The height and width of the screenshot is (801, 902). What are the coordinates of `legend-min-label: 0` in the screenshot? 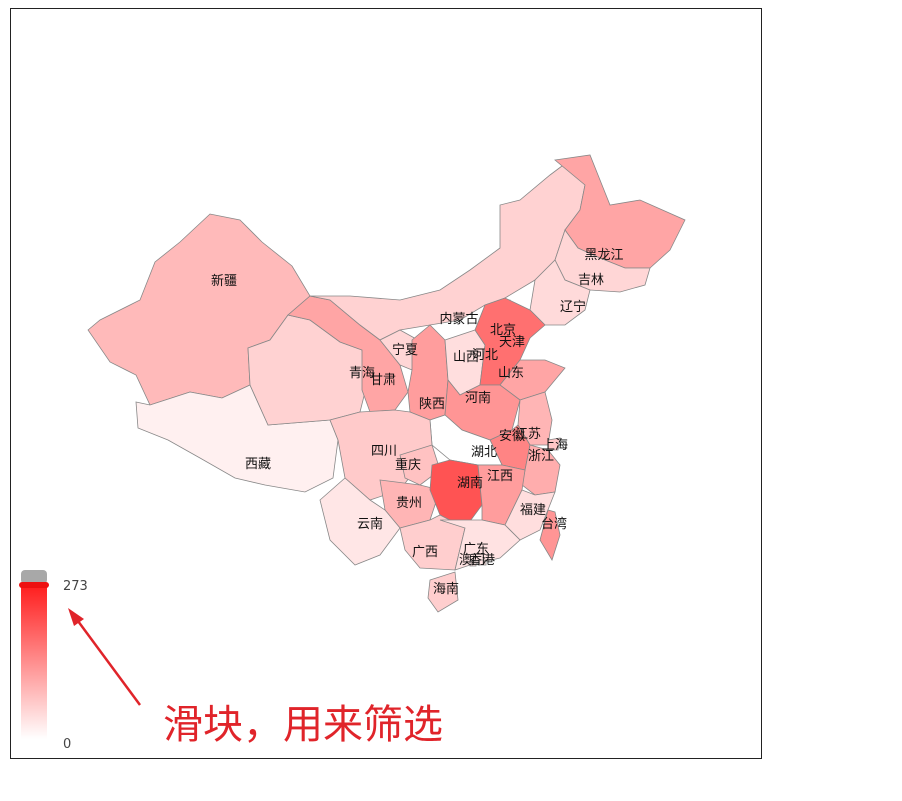 It's located at (67, 744).